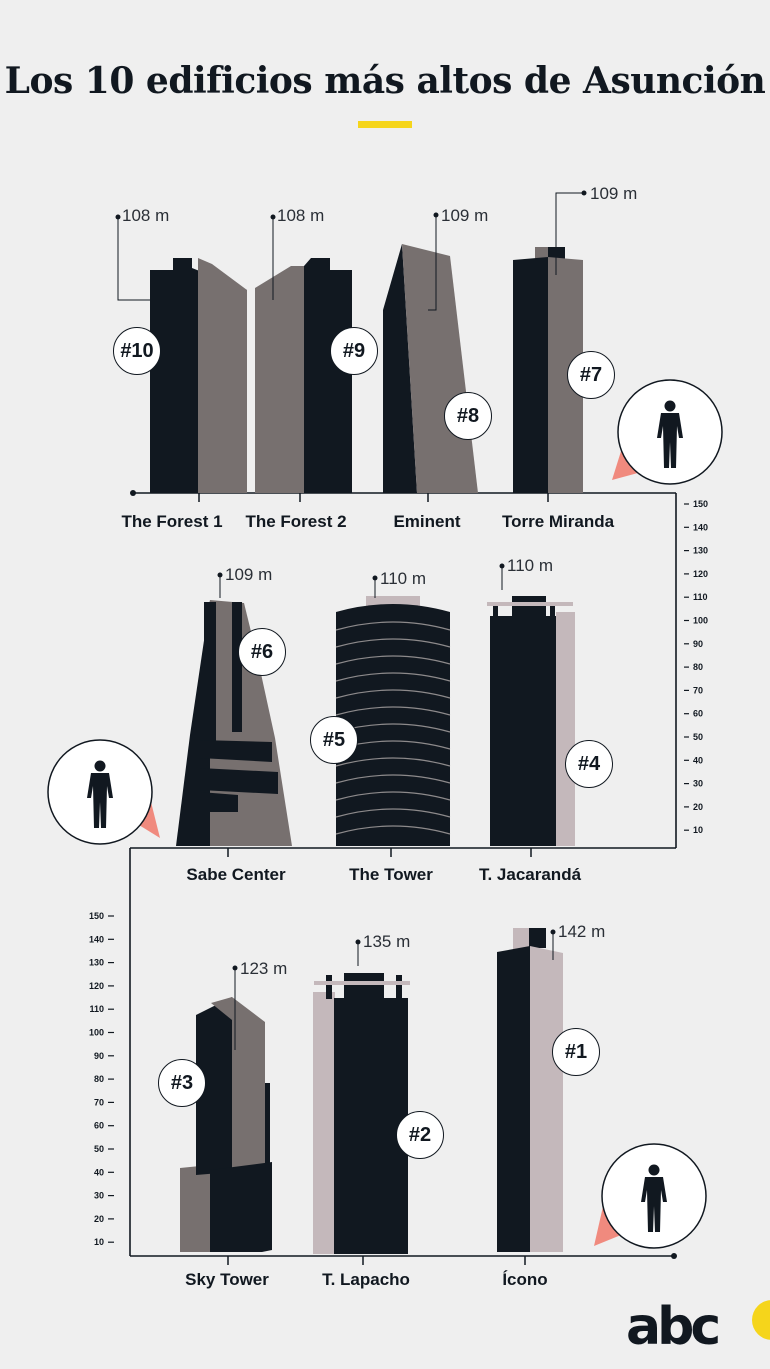  Describe the element at coordinates (591, 375) in the screenshot. I see `rank-badge-7: #7` at that location.